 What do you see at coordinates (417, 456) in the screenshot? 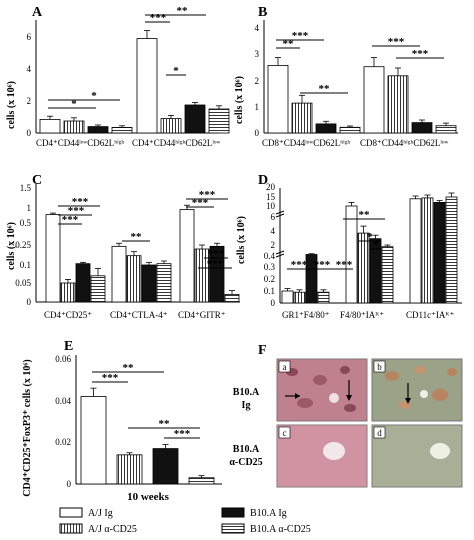
I see `micrograph-d: d` at bounding box center [417, 456].